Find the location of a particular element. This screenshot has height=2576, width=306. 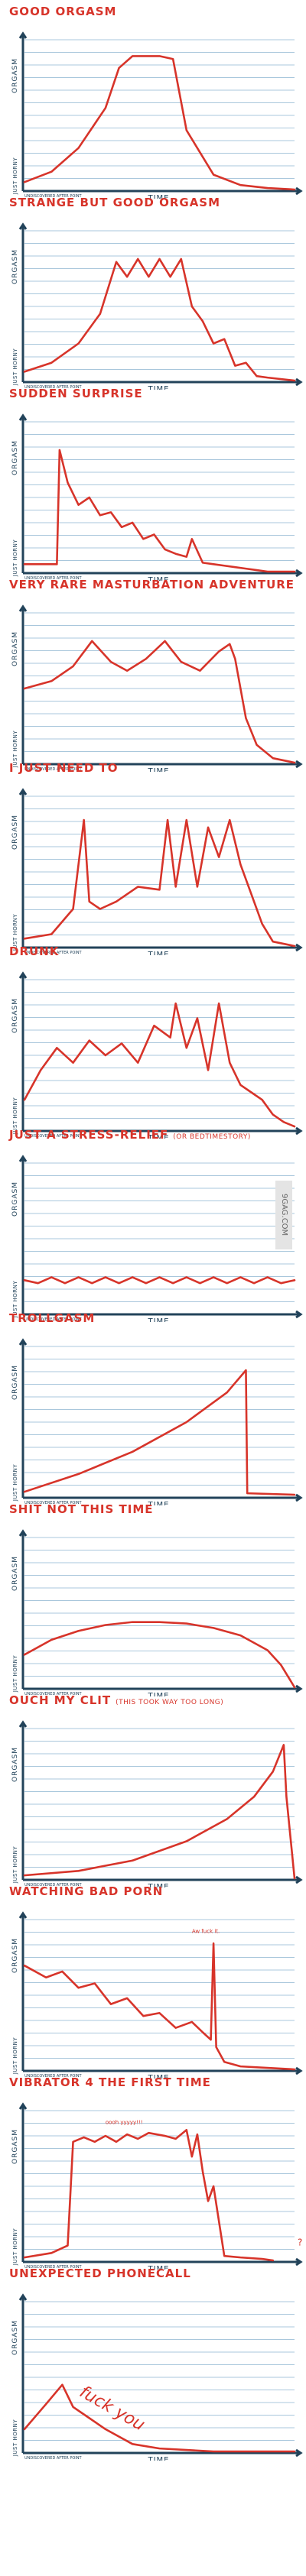

chart-title: DRUNK is located at coordinates (34, 951).